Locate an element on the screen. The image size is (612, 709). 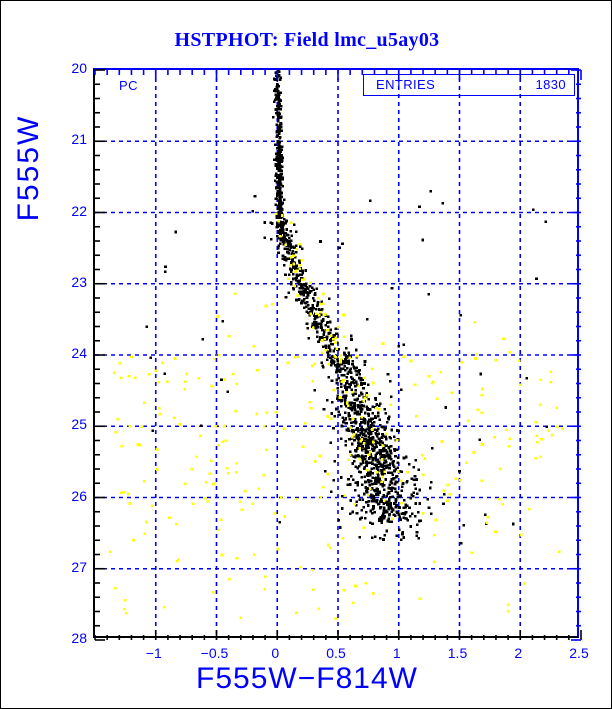
x-tick-label: 2.5 is located at coordinates (579, 653).